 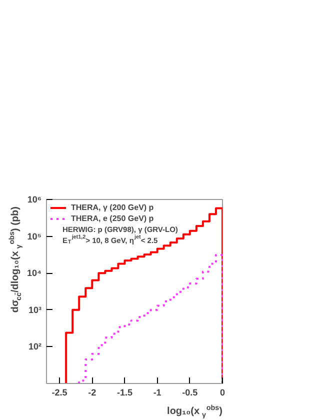 I want to click on x-tick-label: -2.5, so click(x=60, y=393).